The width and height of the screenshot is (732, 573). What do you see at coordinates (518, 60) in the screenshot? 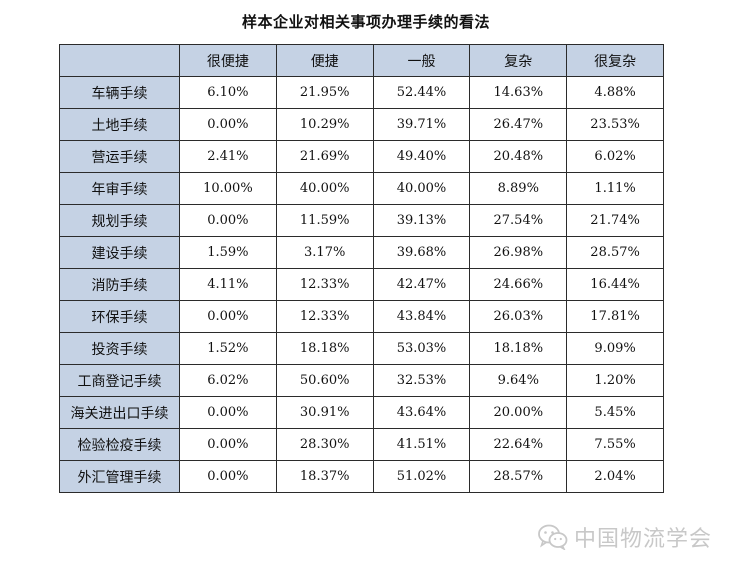
I see `column-header: 复杂` at bounding box center [518, 60].